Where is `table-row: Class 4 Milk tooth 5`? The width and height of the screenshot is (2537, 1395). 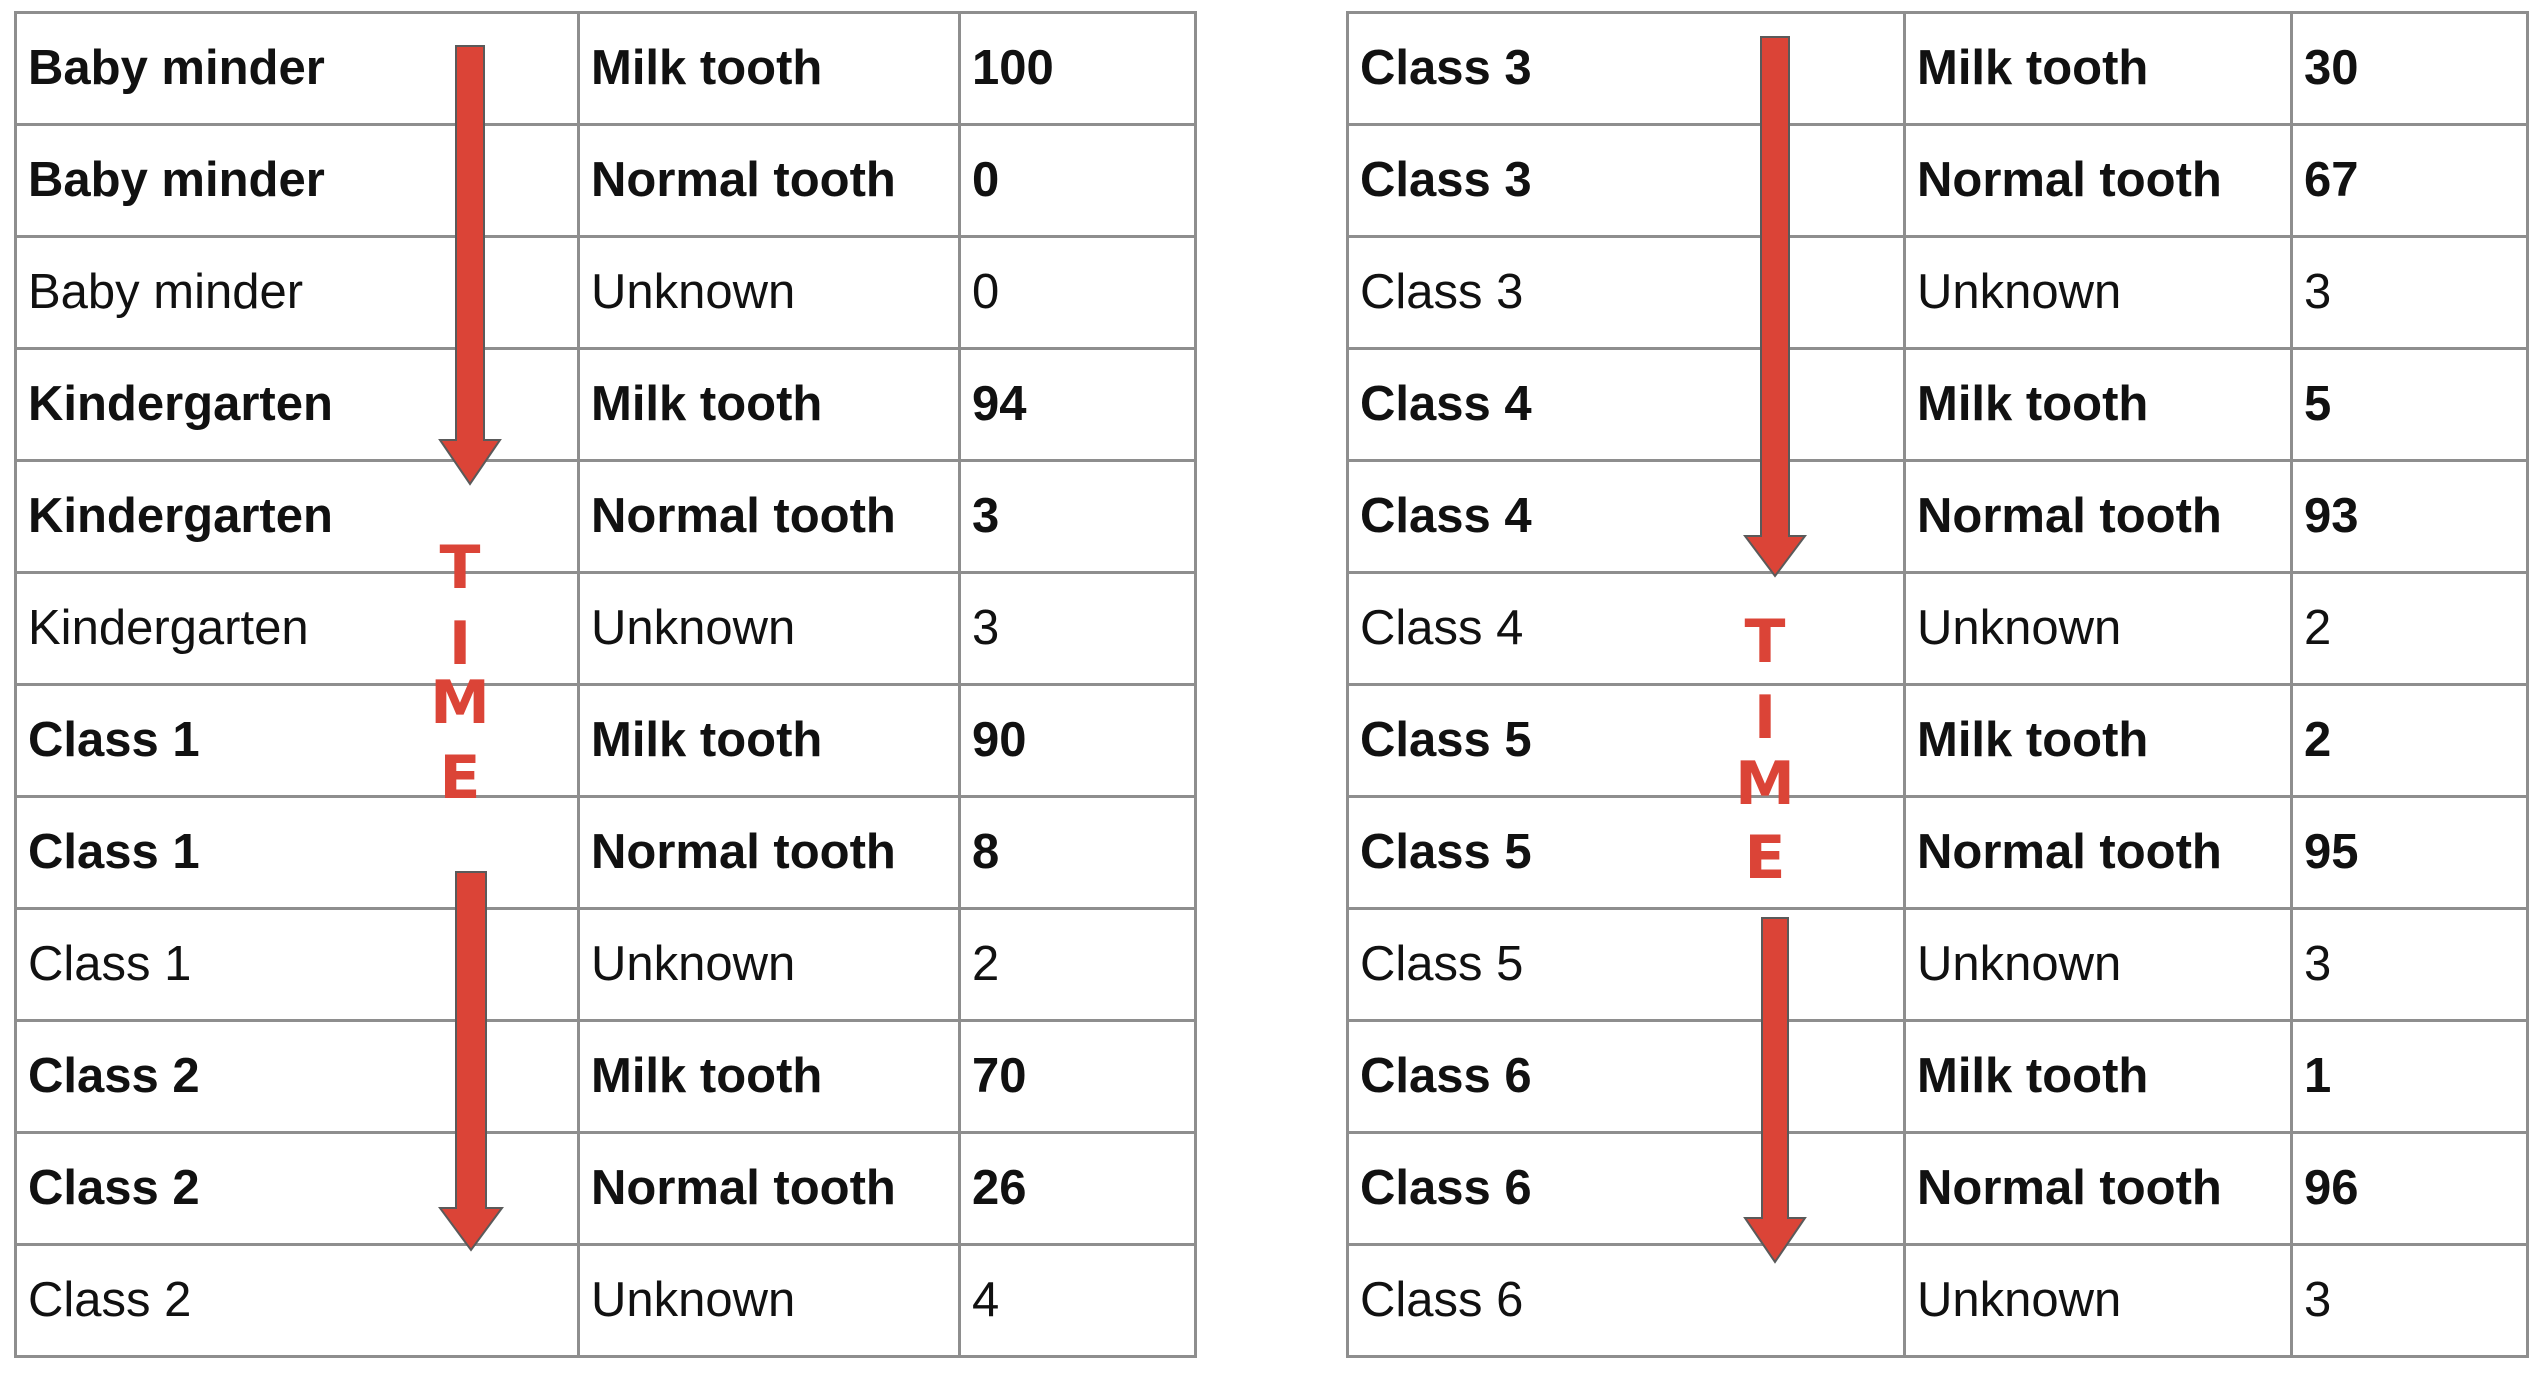
table-row: Class 4 Milk tooth 5 is located at coordinates (1937, 404).